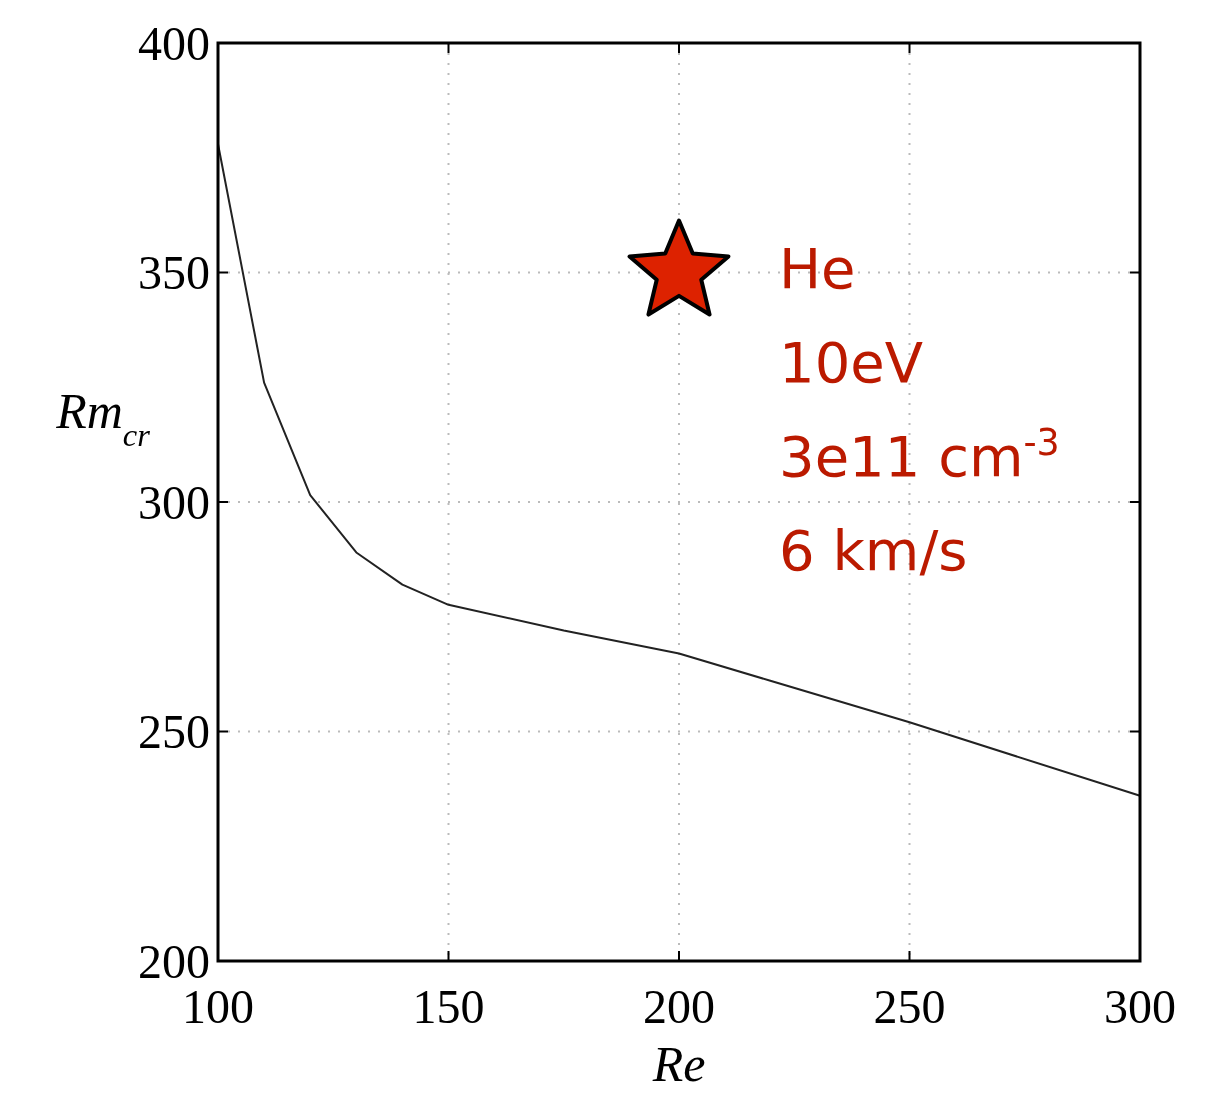  Describe the element at coordinates (909, 1006) in the screenshot. I see `x-tick-label: 250` at that location.